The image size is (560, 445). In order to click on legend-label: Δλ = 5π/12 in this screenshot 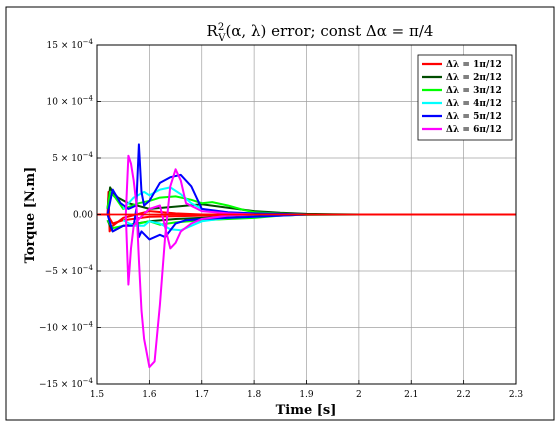, I will do `click(474, 117)`.